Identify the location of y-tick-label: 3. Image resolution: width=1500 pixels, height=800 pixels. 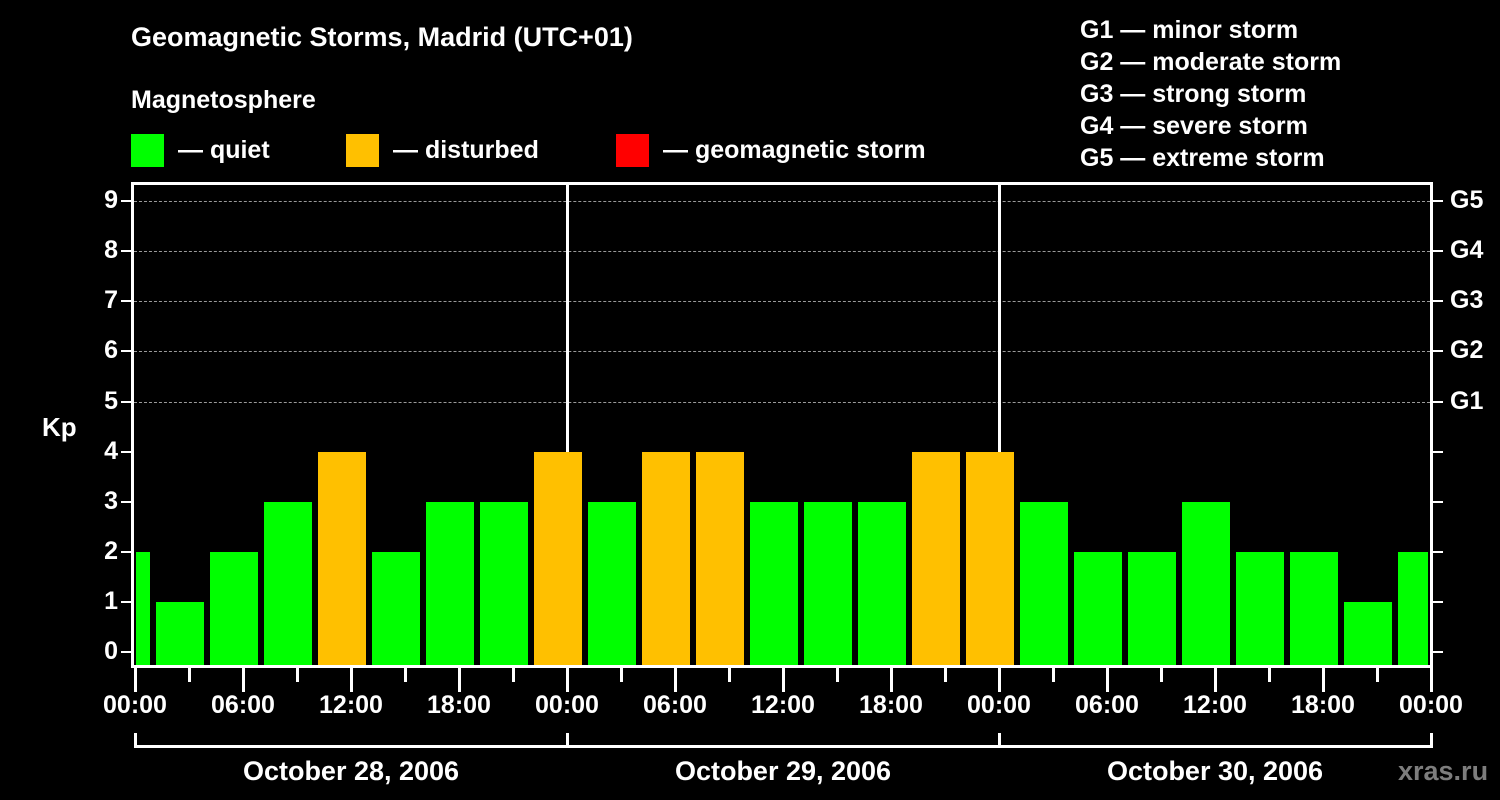
(111, 500).